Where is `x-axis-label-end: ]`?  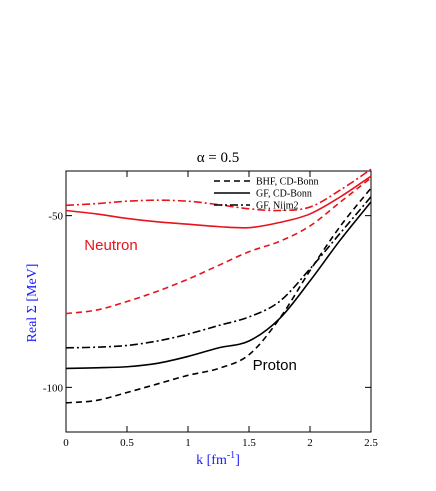
x-axis-label-end: ] is located at coordinates (237, 460).